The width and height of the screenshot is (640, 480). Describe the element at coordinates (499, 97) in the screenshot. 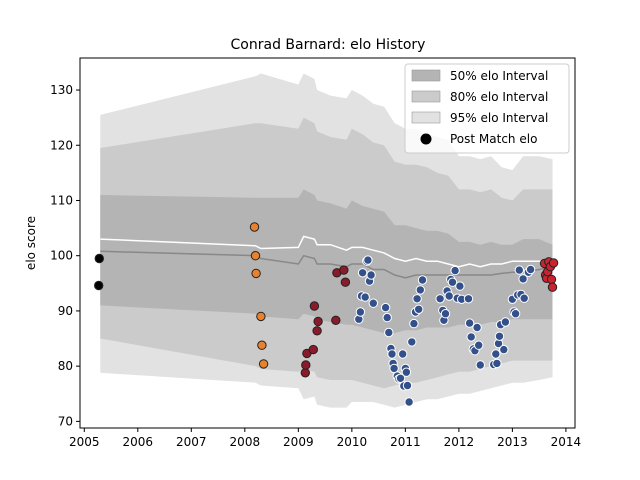

I see `legend-label: 80% elo Interval` at that location.